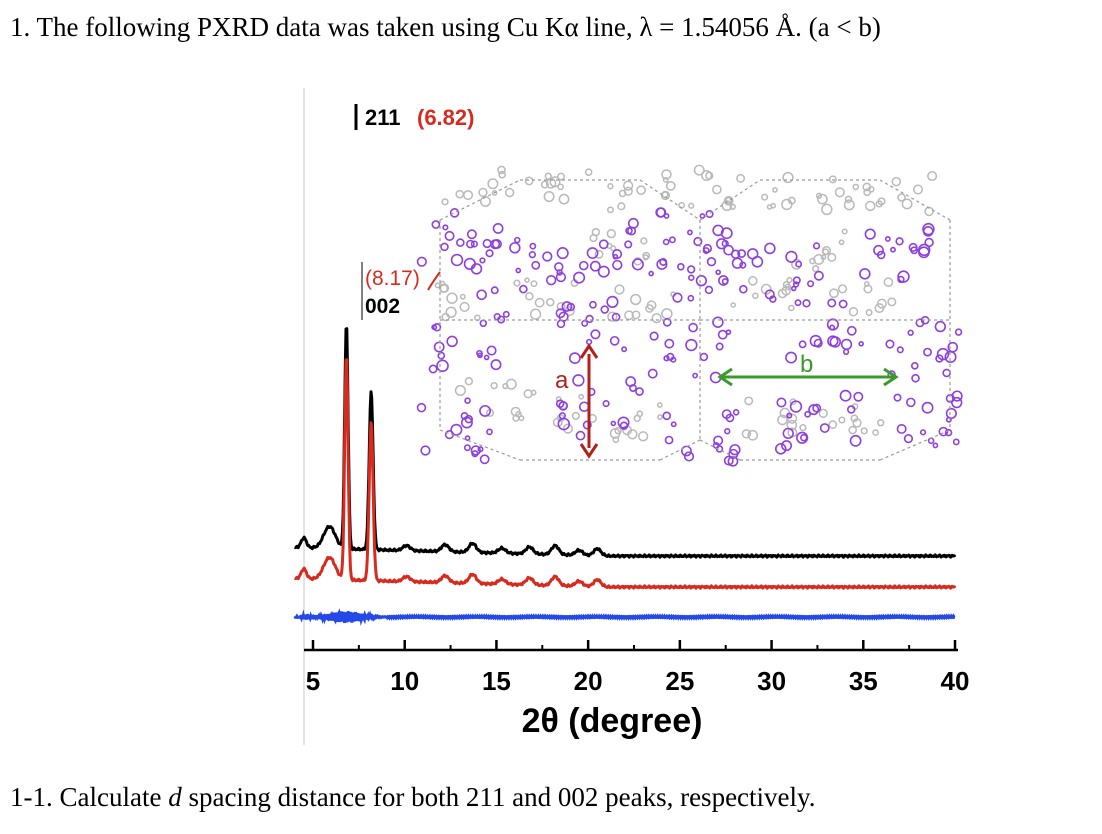  I want to click on x-tick-label: 30, so click(771, 681).